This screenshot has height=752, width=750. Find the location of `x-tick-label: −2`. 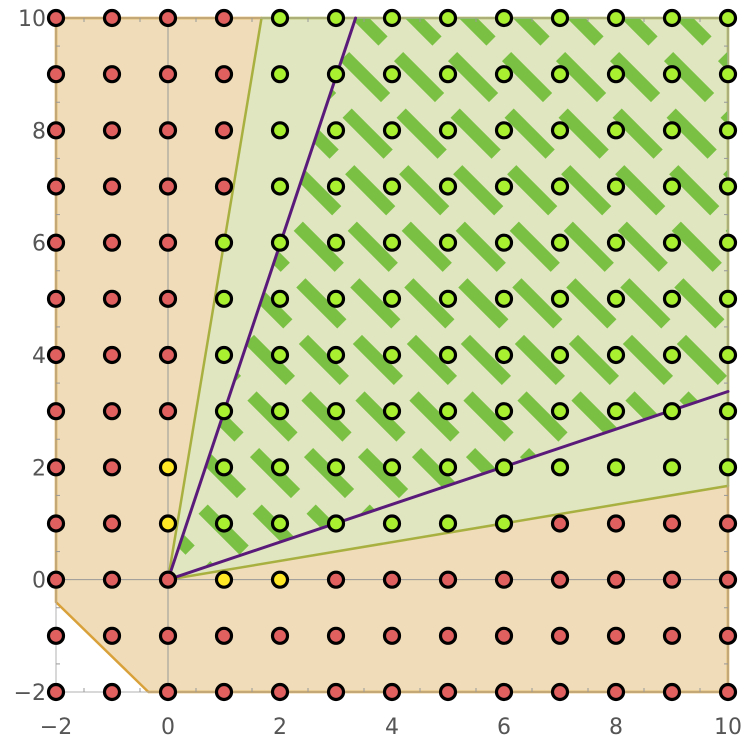

x-tick-label: −2 is located at coordinates (56, 727).